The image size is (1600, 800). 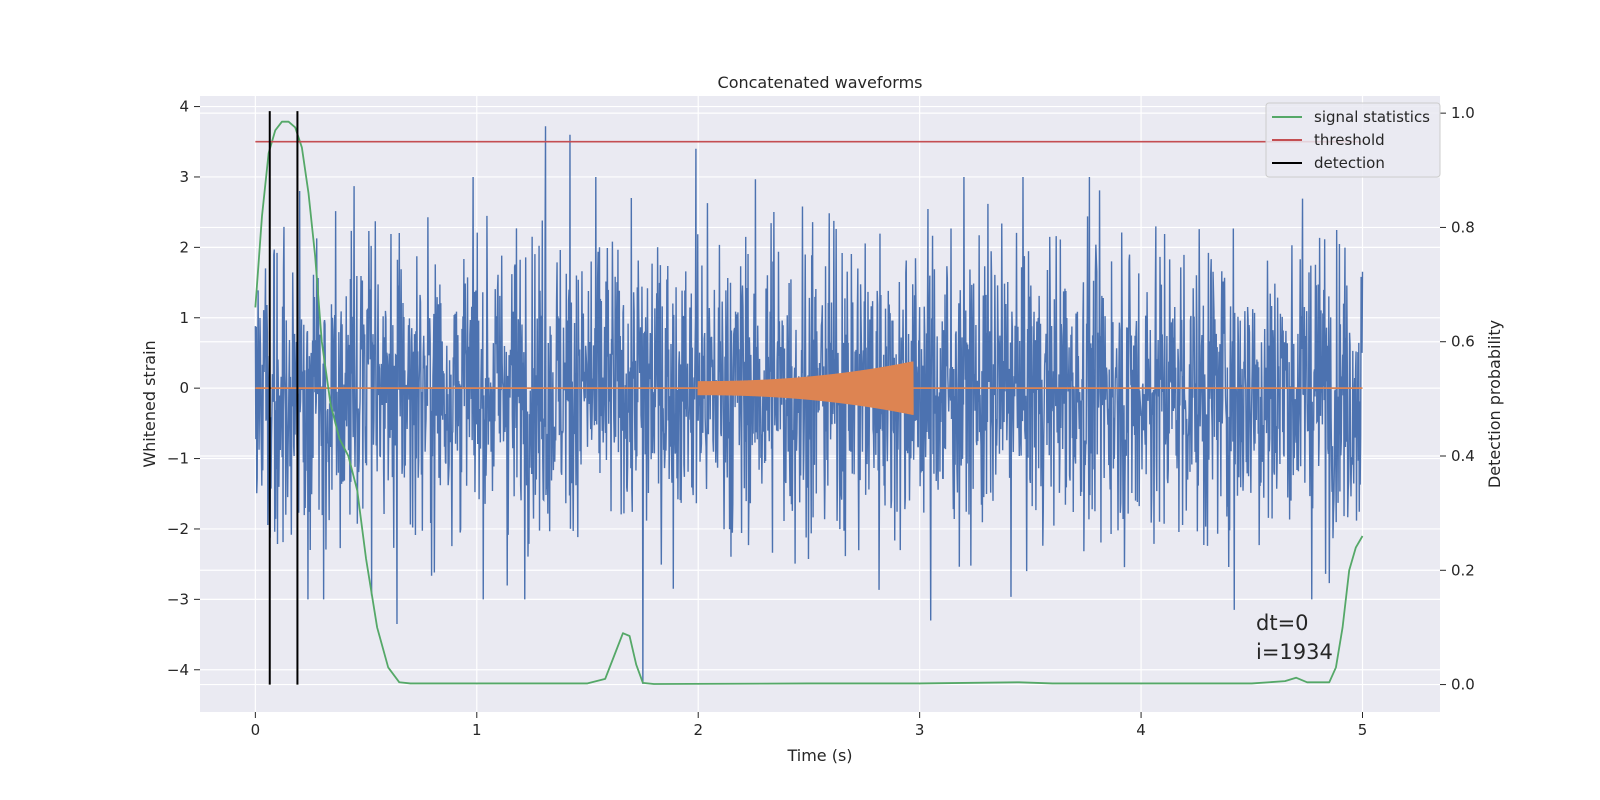 I want to click on y-tick-label: 4, so click(x=184, y=107).